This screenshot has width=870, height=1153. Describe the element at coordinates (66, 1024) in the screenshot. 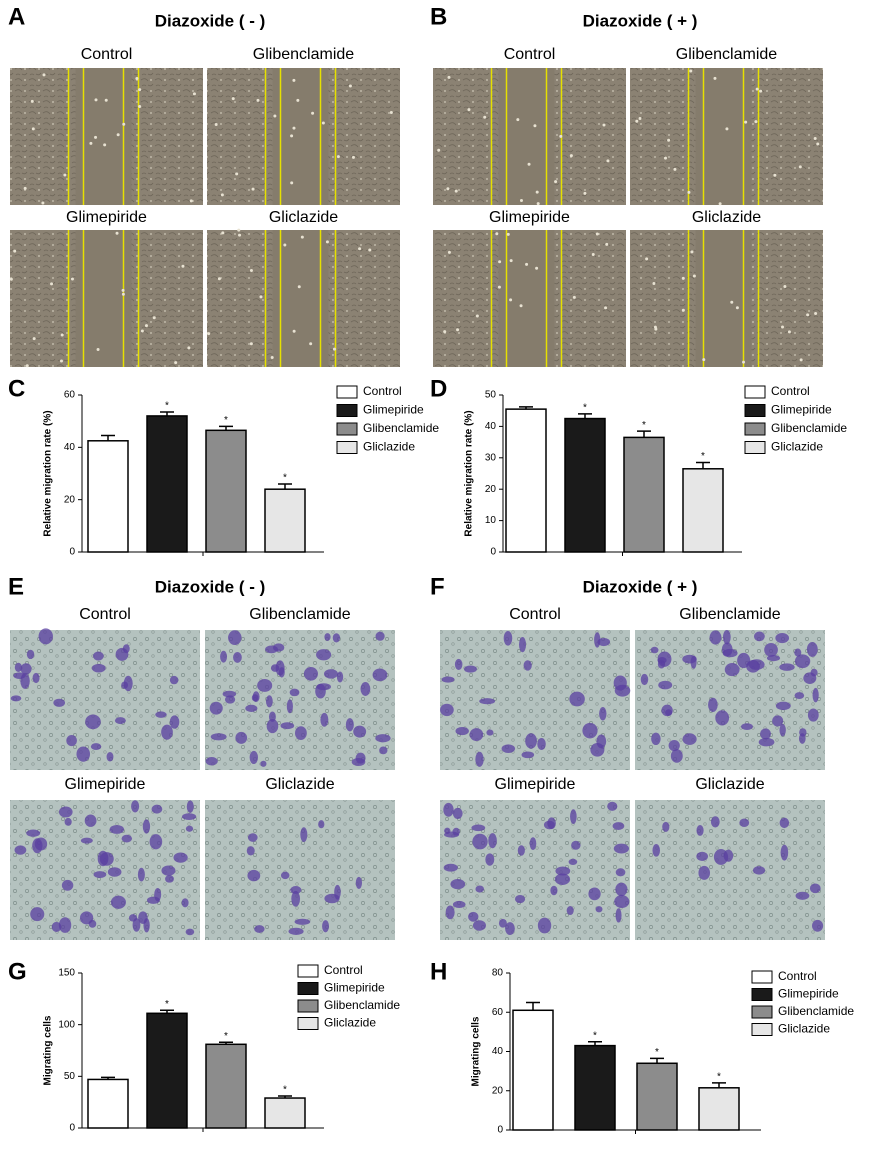

I see `y-tick-label: 100` at that location.